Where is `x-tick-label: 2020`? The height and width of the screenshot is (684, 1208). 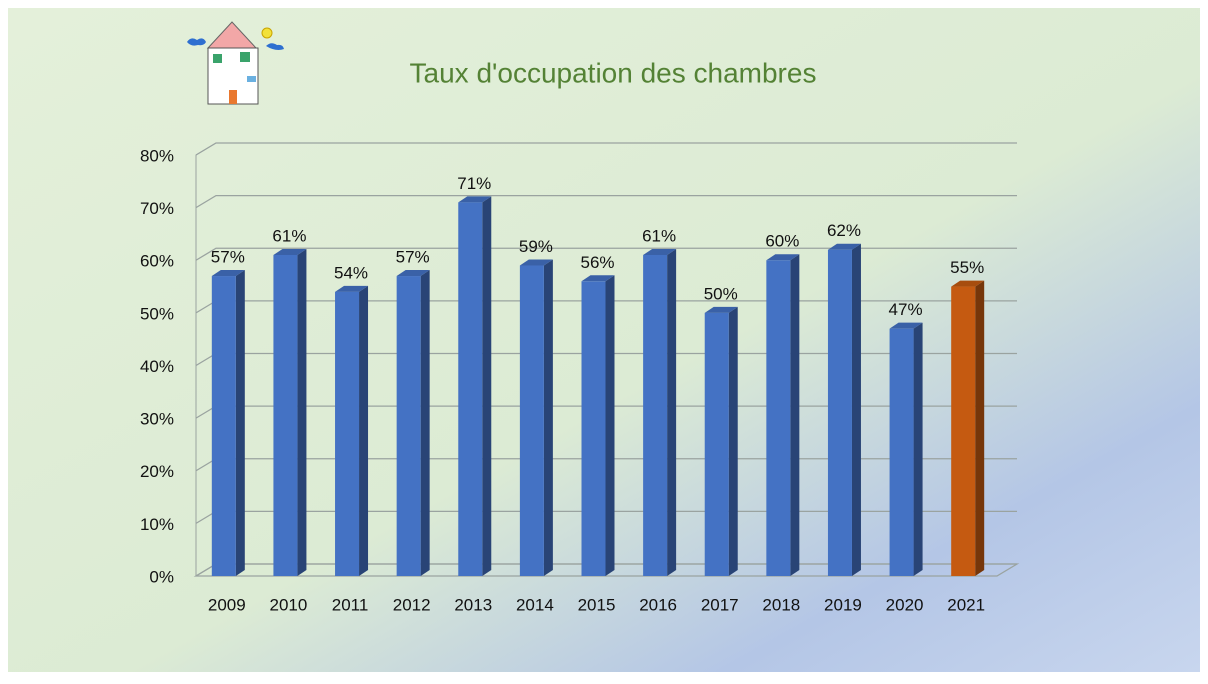
x-tick-label: 2020 is located at coordinates (905, 604).